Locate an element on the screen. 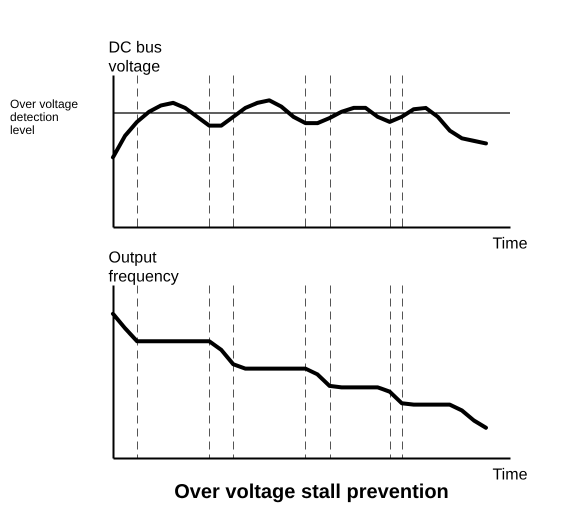  y-axis-title: Output frequency is located at coordinates (143, 268).